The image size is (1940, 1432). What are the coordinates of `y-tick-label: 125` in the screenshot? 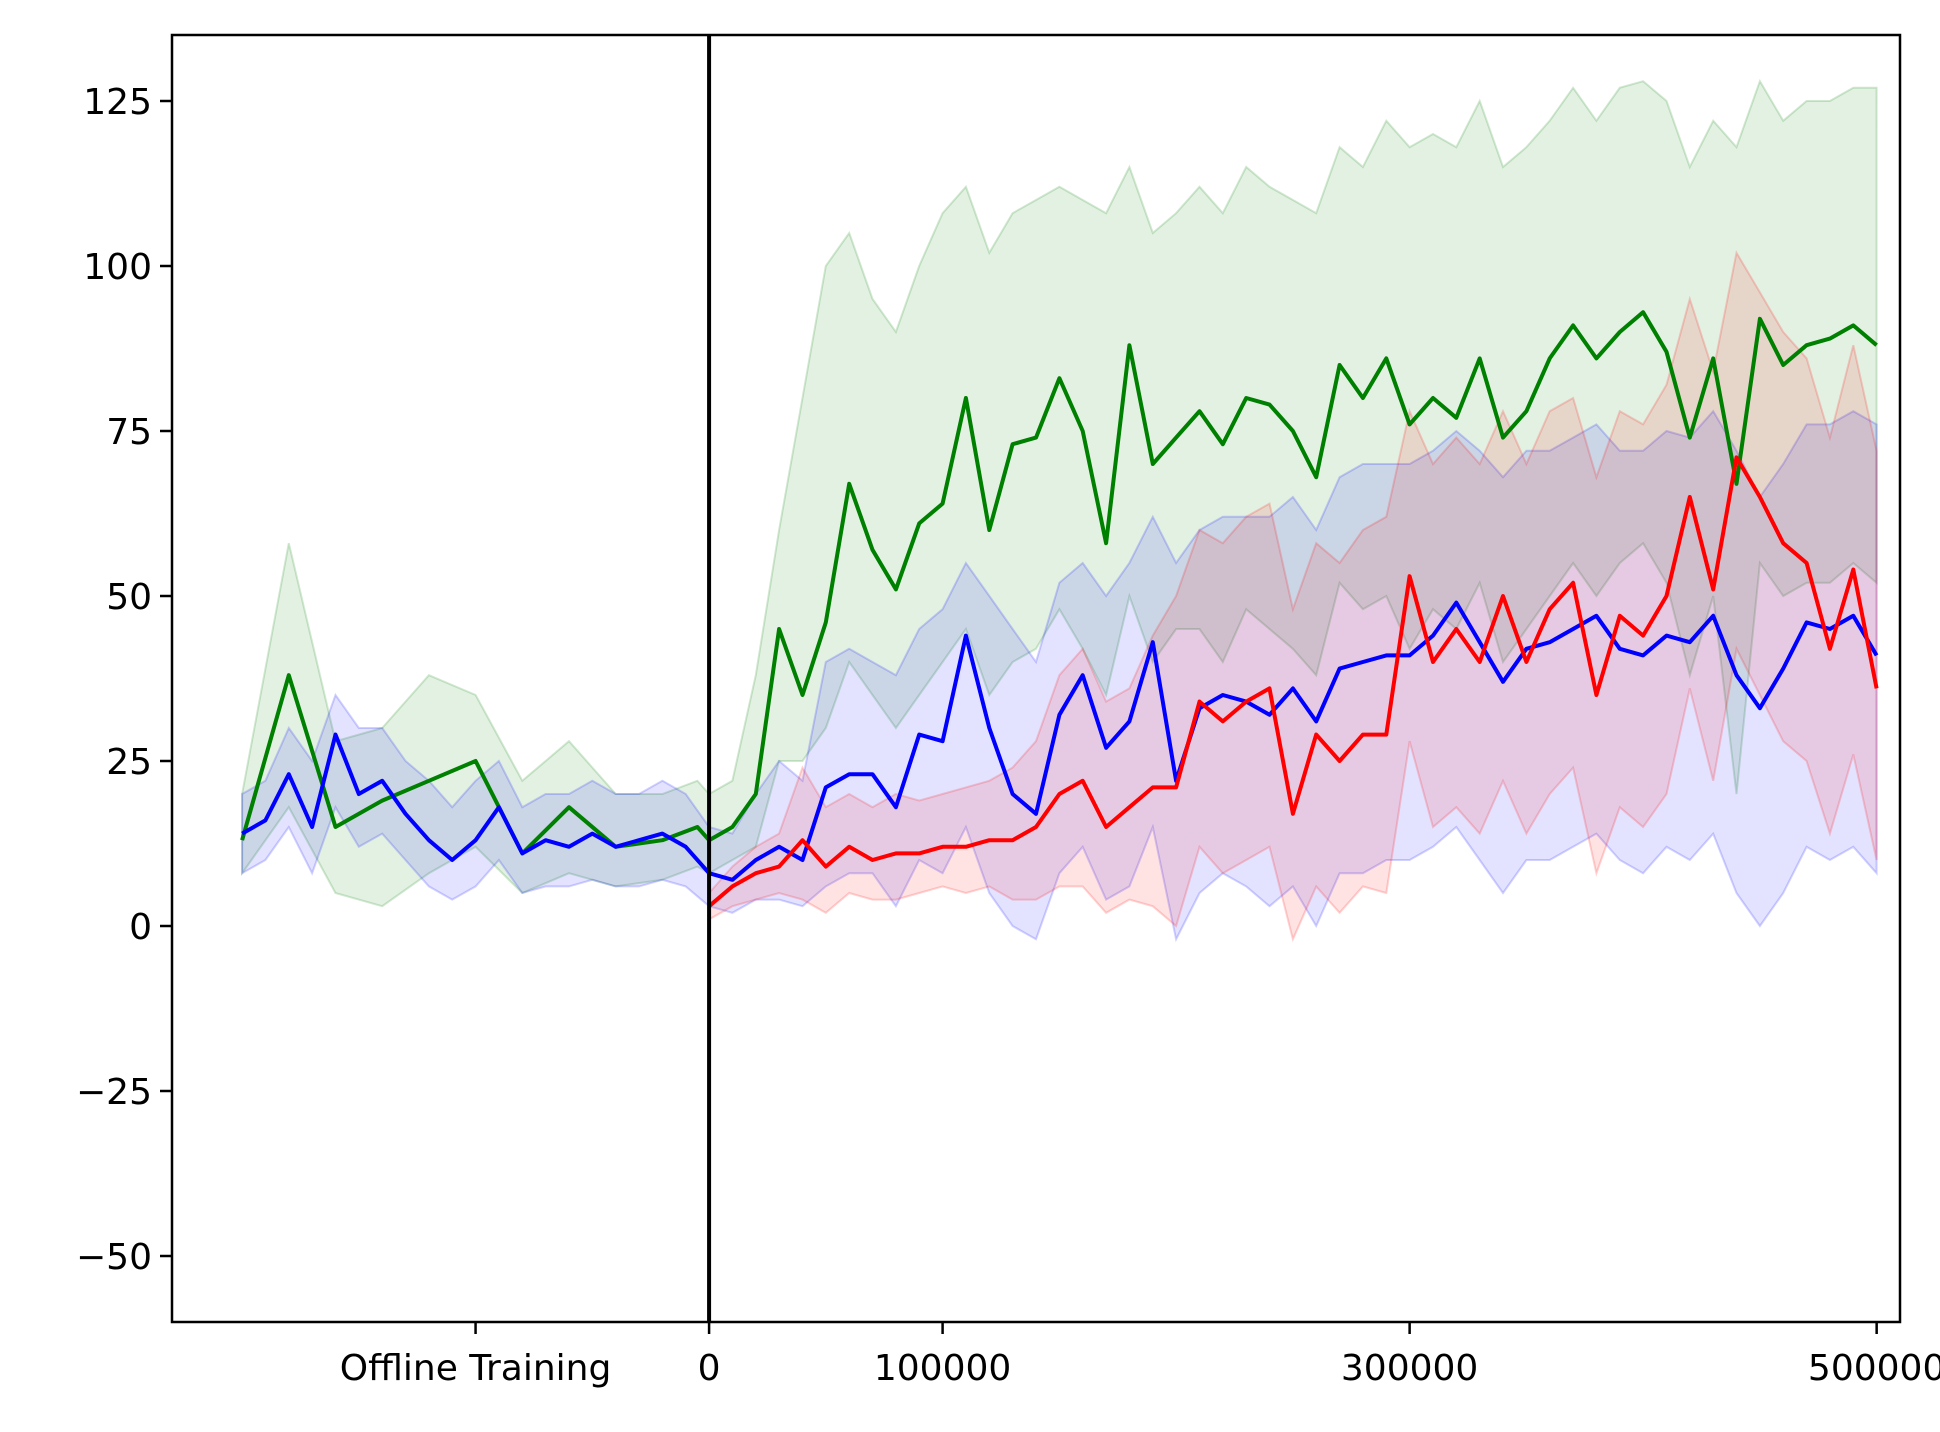 It's located at (117, 102).